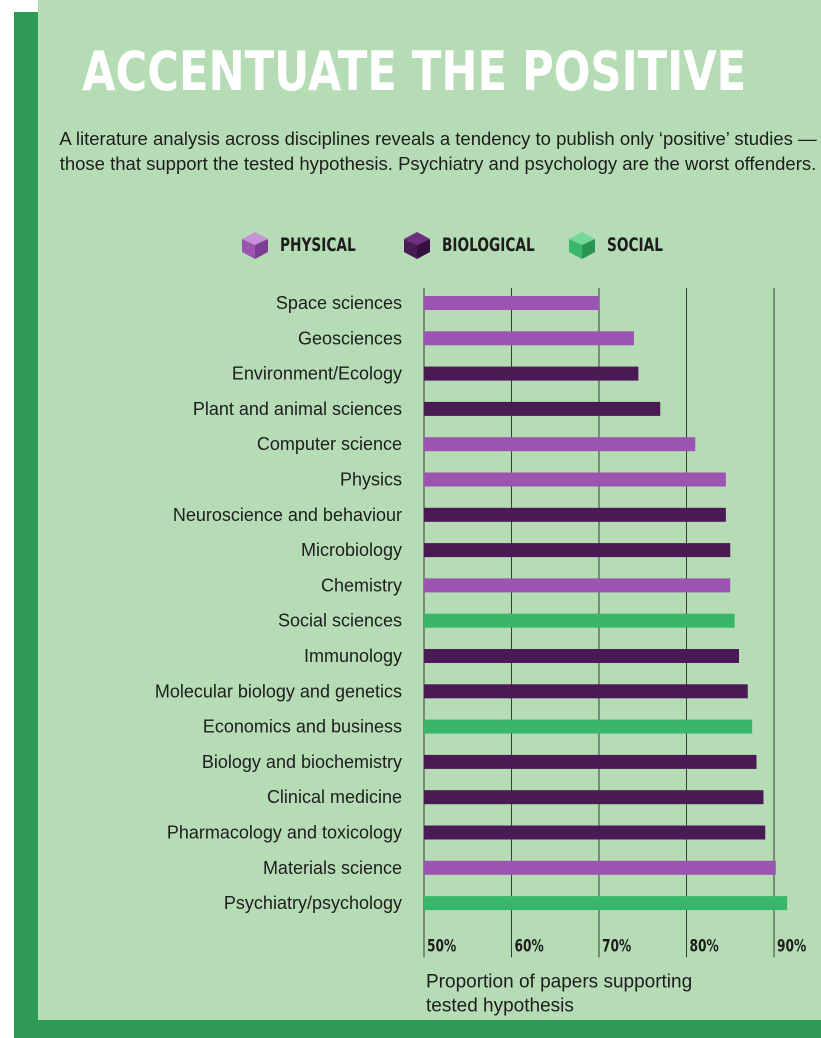 This screenshot has width=821, height=1038. I want to click on category-label: Space sciences, so click(339, 303).